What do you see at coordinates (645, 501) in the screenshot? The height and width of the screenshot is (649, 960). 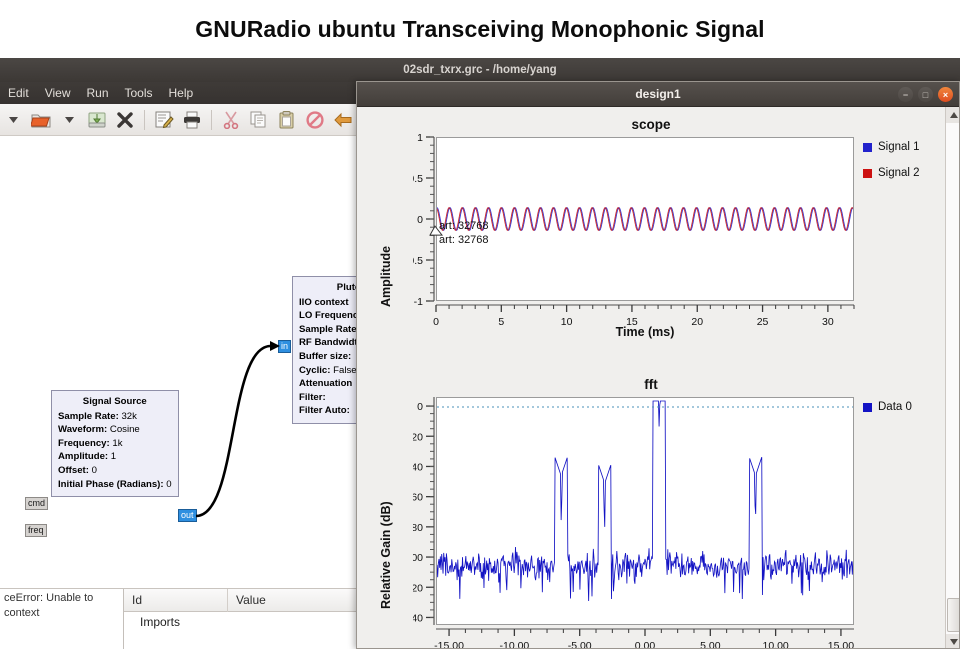 I see `fft-trace` at bounding box center [645, 501].